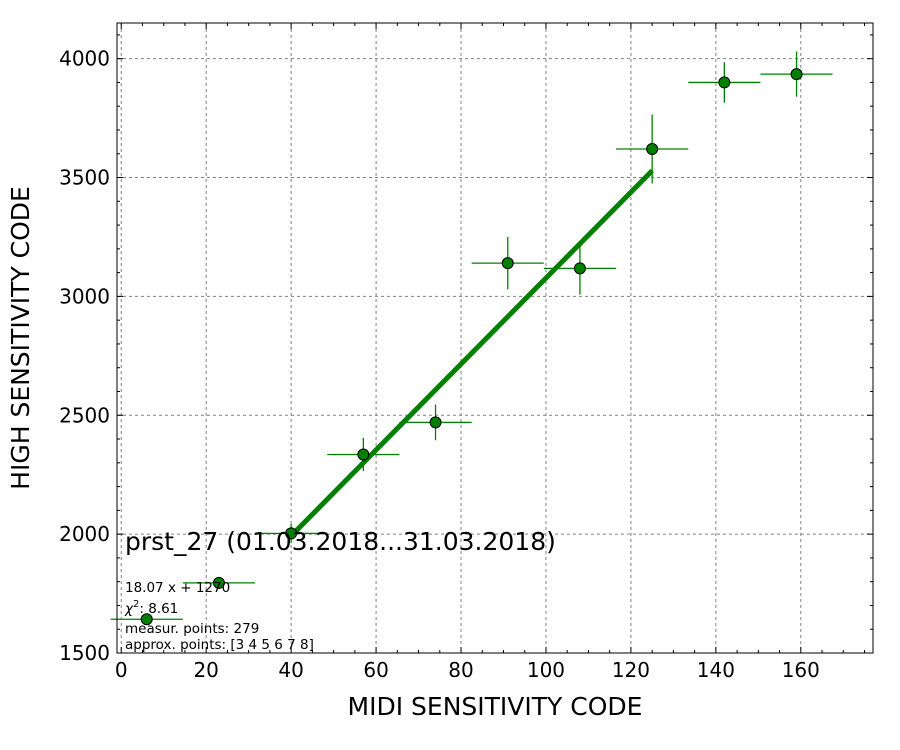 The height and width of the screenshot is (750, 900). What do you see at coordinates (20, 338) in the screenshot?
I see `y-axis-label: HIGH SENSITIVITY CODE` at bounding box center [20, 338].